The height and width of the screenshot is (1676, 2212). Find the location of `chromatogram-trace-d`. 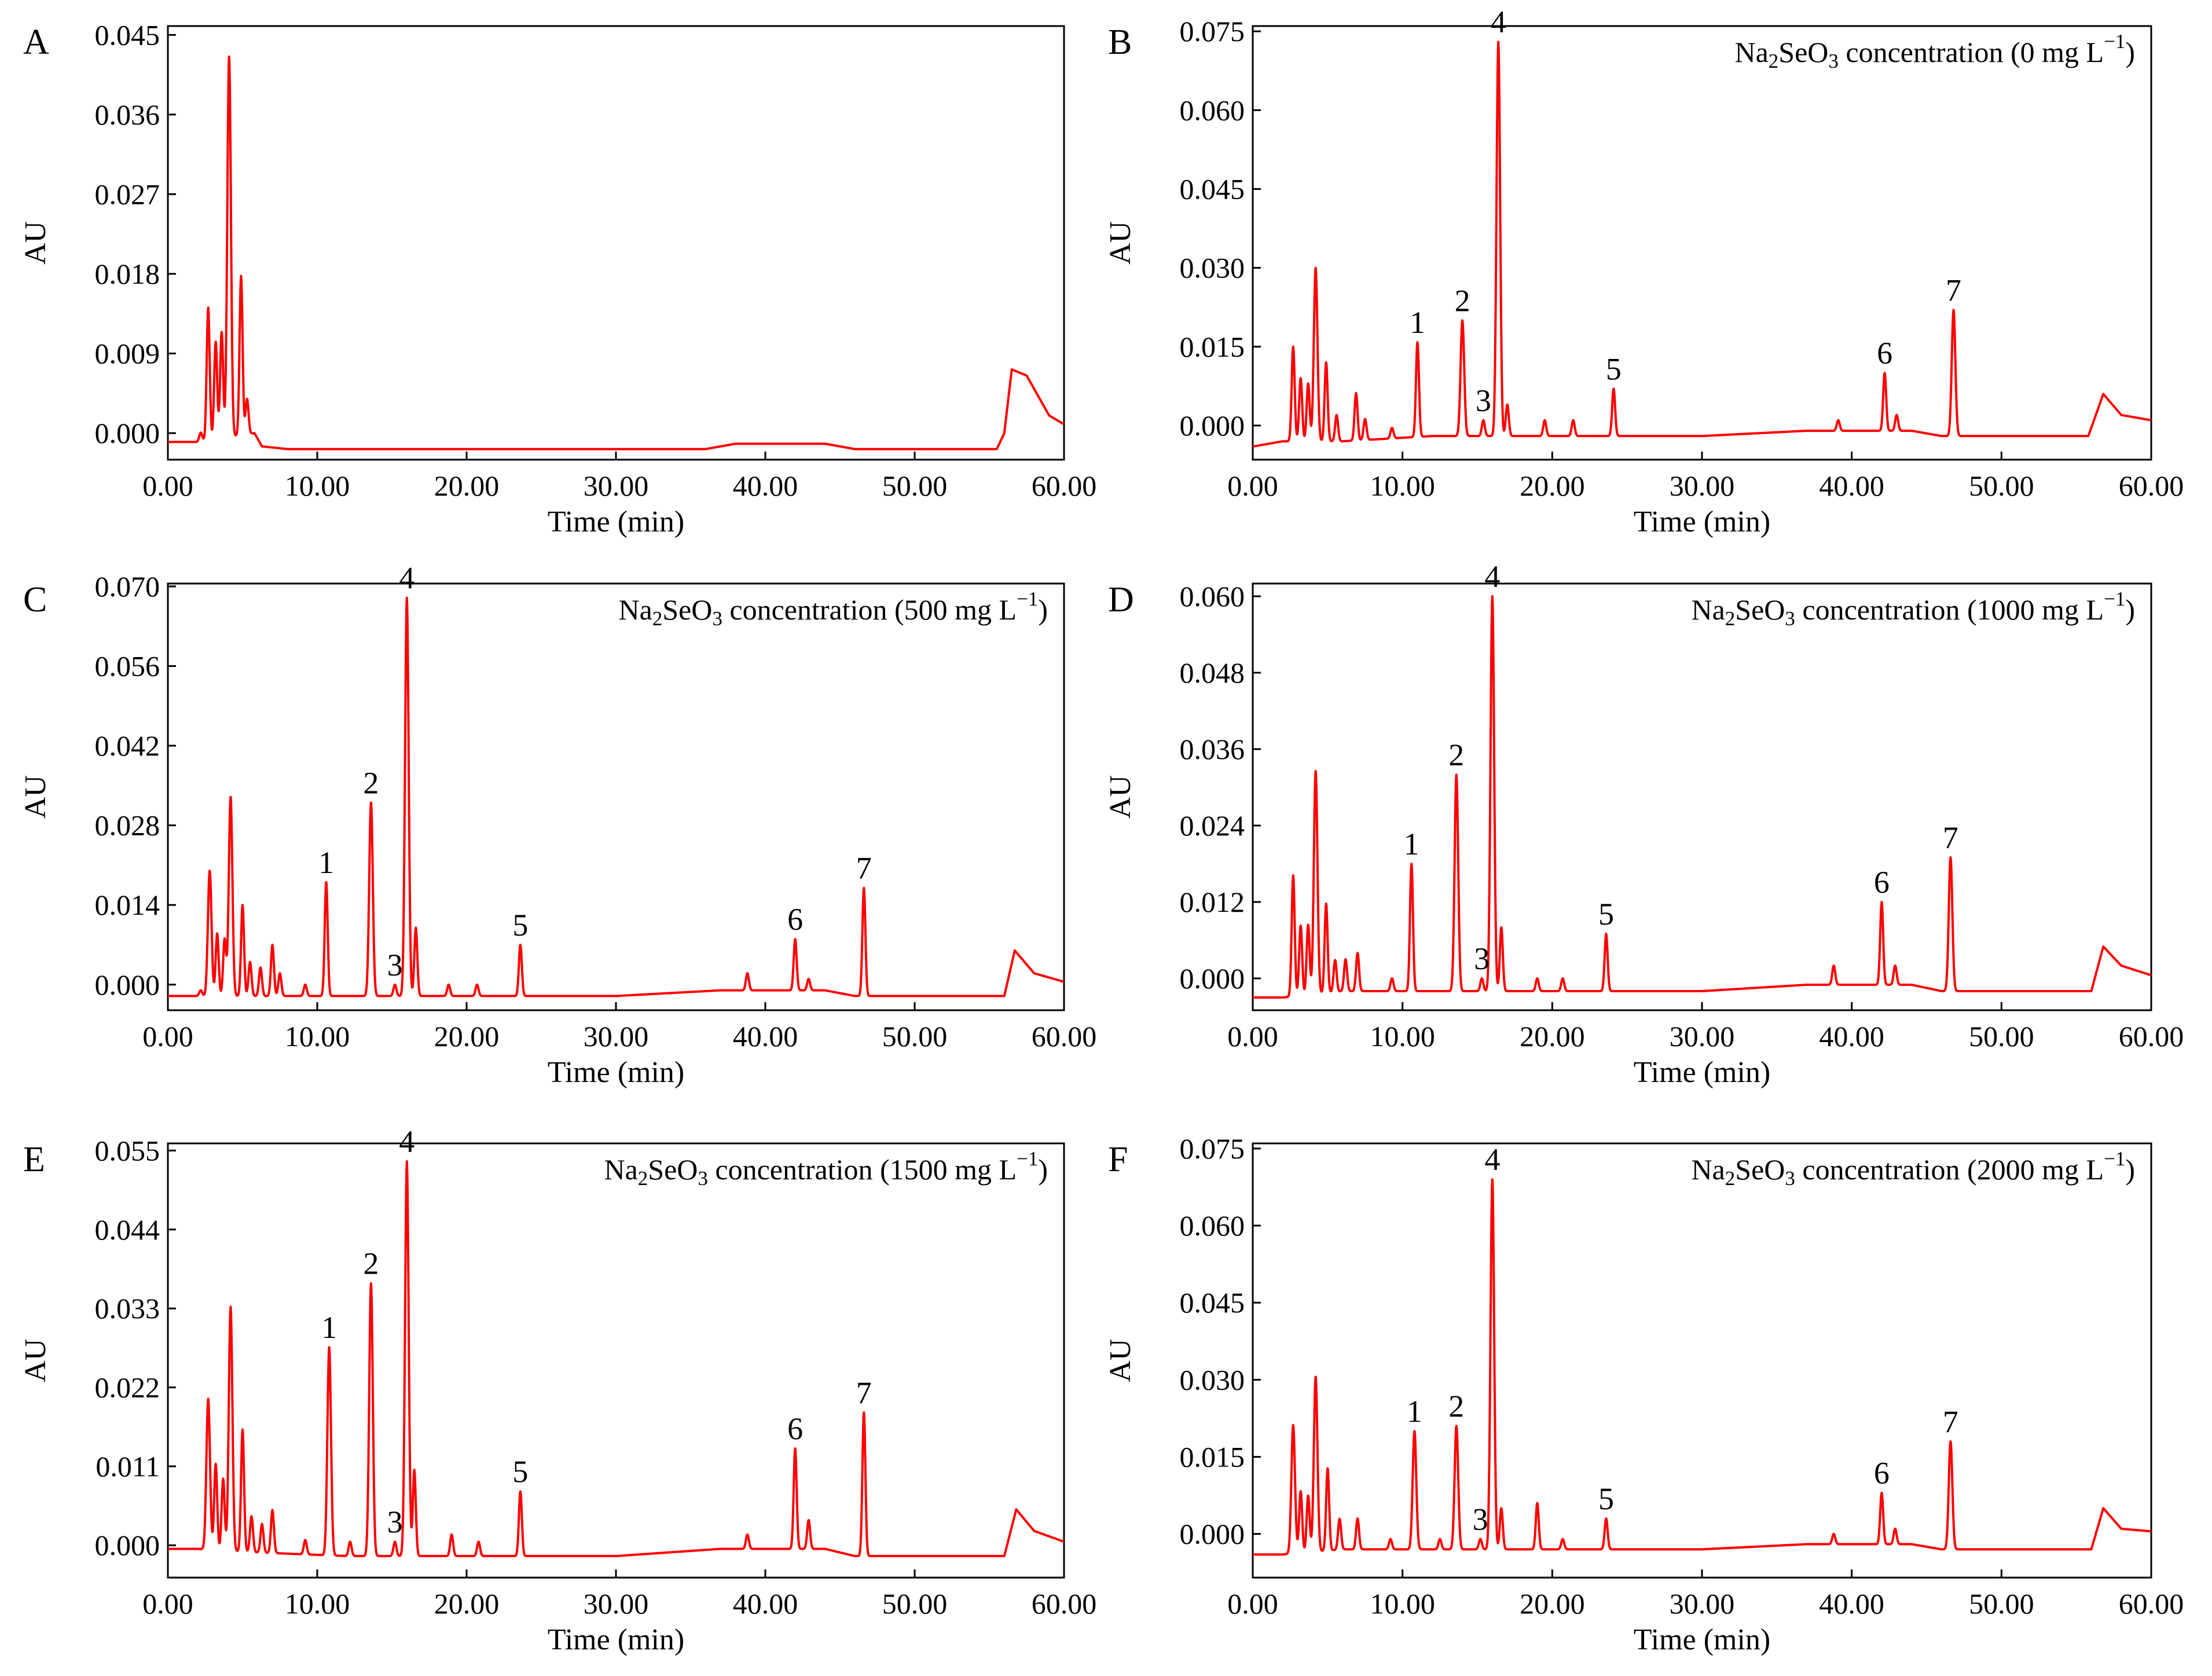

chromatogram-trace-d is located at coordinates (1702, 797).